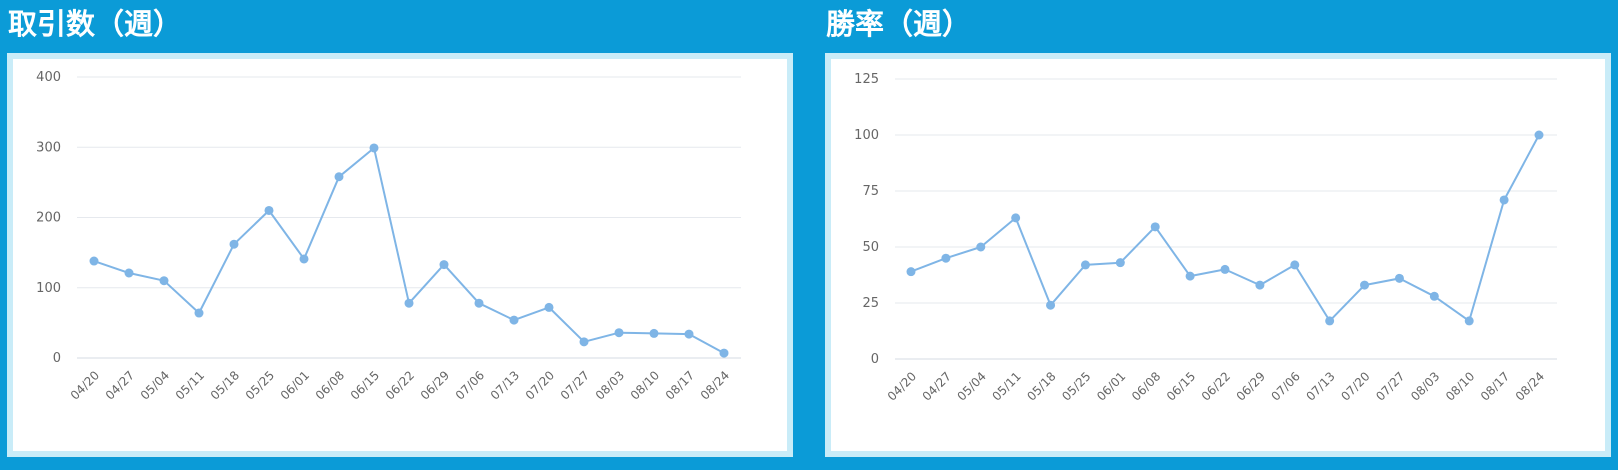  Describe the element at coordinates (48, 147) in the screenshot. I see `y-tick-label: 300` at that location.